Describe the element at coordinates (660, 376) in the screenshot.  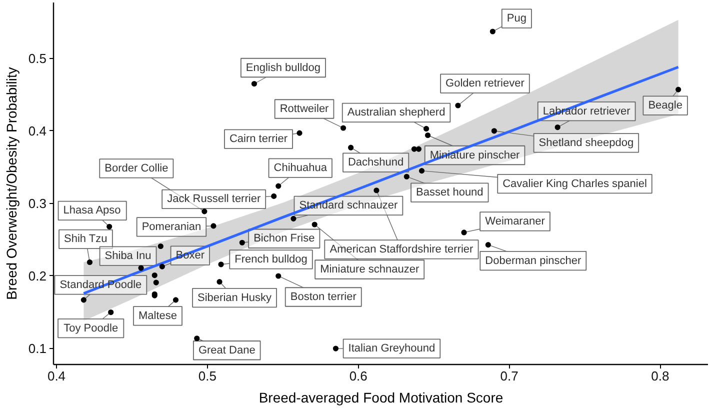
I see `x-tick-label: 0.8` at that location.